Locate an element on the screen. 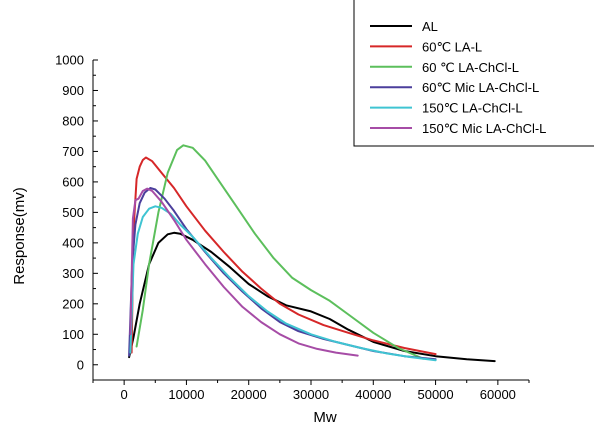 This screenshot has width=594, height=425. y-tick-label: 0 is located at coordinates (80, 364).